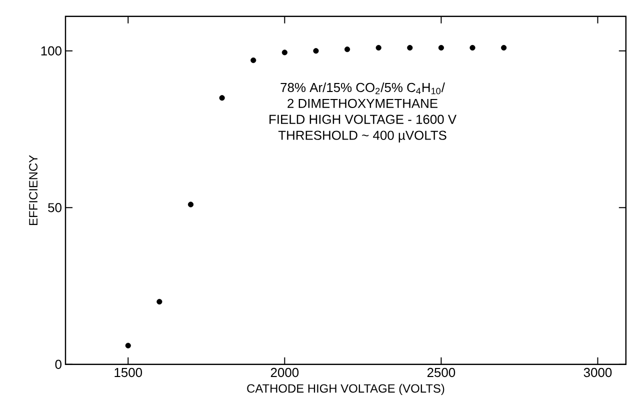 This screenshot has height=412, width=634. What do you see at coordinates (51, 51) in the screenshot?
I see `y-tick-label: 100` at bounding box center [51, 51].